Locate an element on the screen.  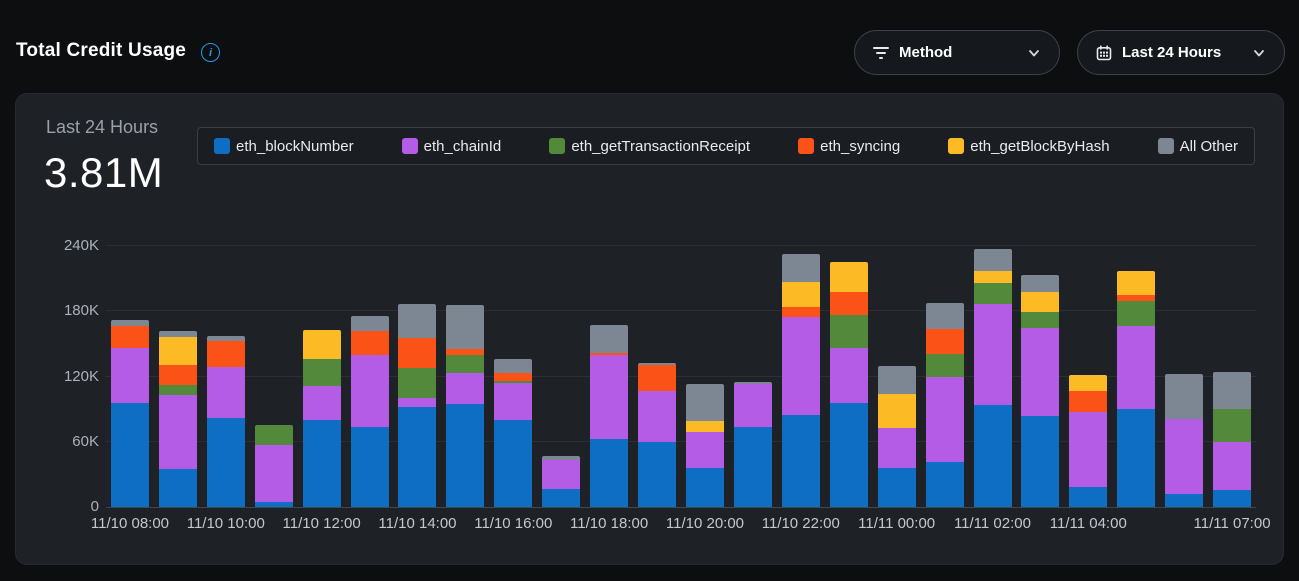
x-axis-tick-label: 11/11 07:00 is located at coordinates (1232, 523).